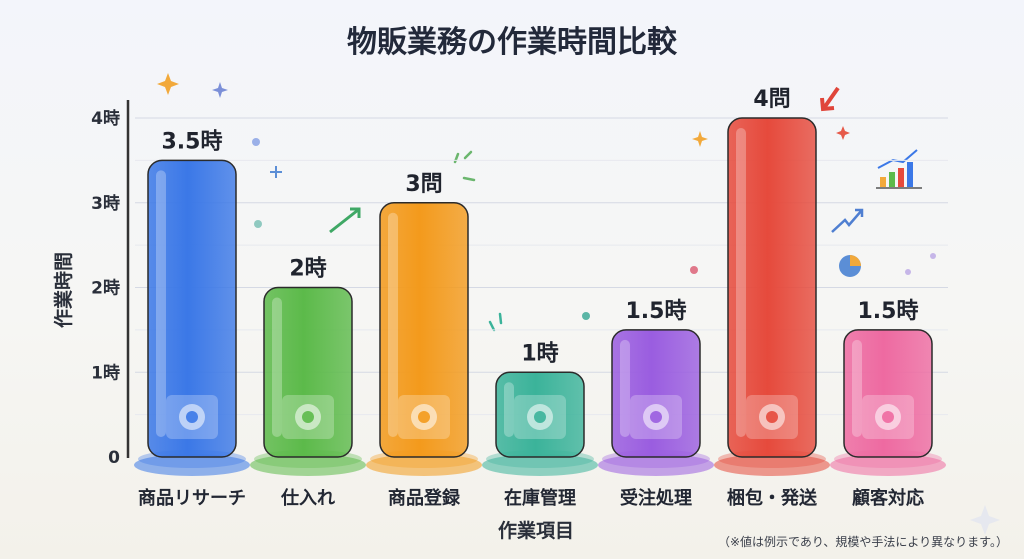 The width and height of the screenshot is (1024, 559). Describe the element at coordinates (771, 99) in the screenshot. I see `data-label: 4問` at that location.